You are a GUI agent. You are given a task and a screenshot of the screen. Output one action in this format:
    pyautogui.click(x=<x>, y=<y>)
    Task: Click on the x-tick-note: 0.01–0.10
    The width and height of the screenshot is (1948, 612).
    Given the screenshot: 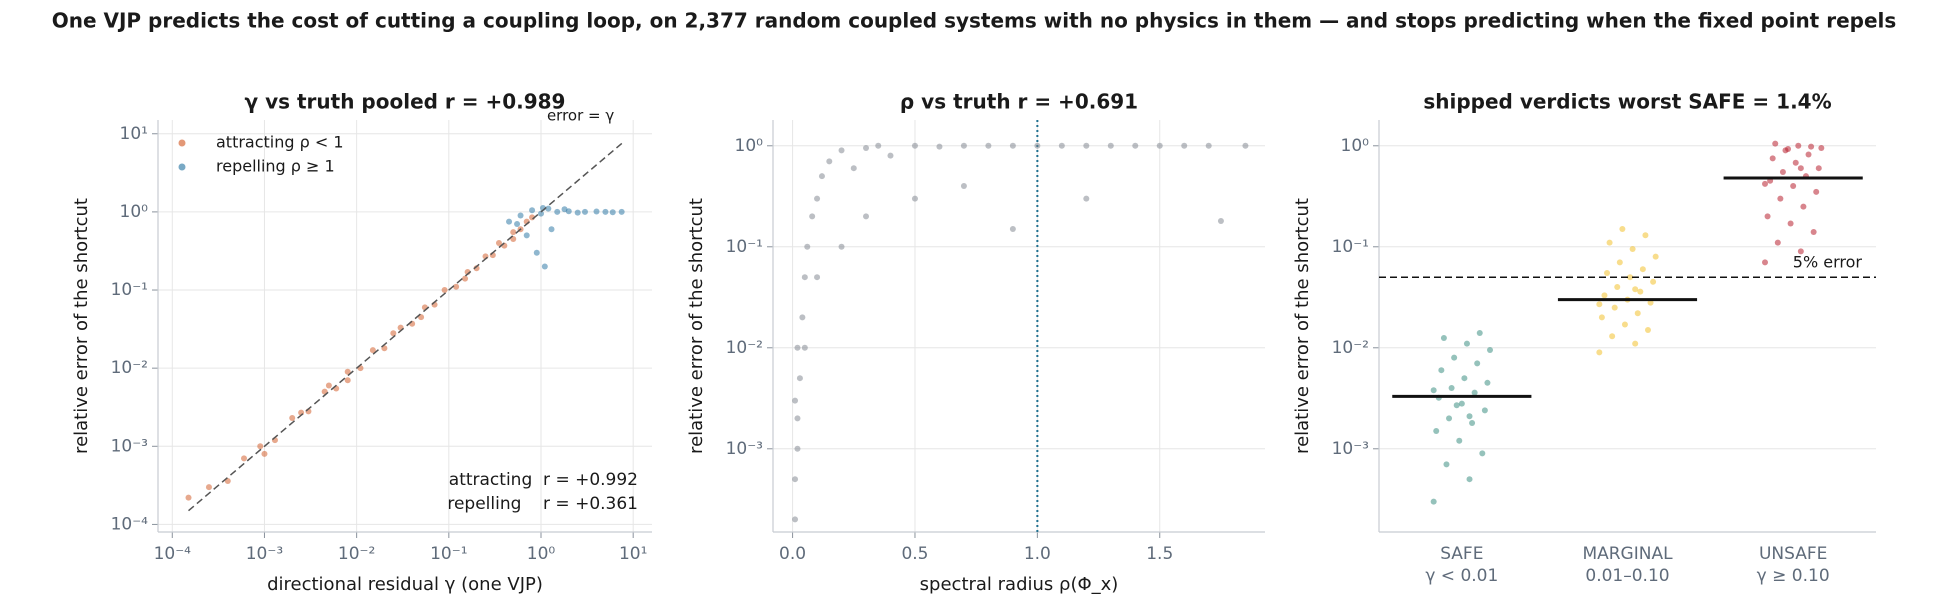 What is the action you would take?
    pyautogui.click(x=1627, y=576)
    